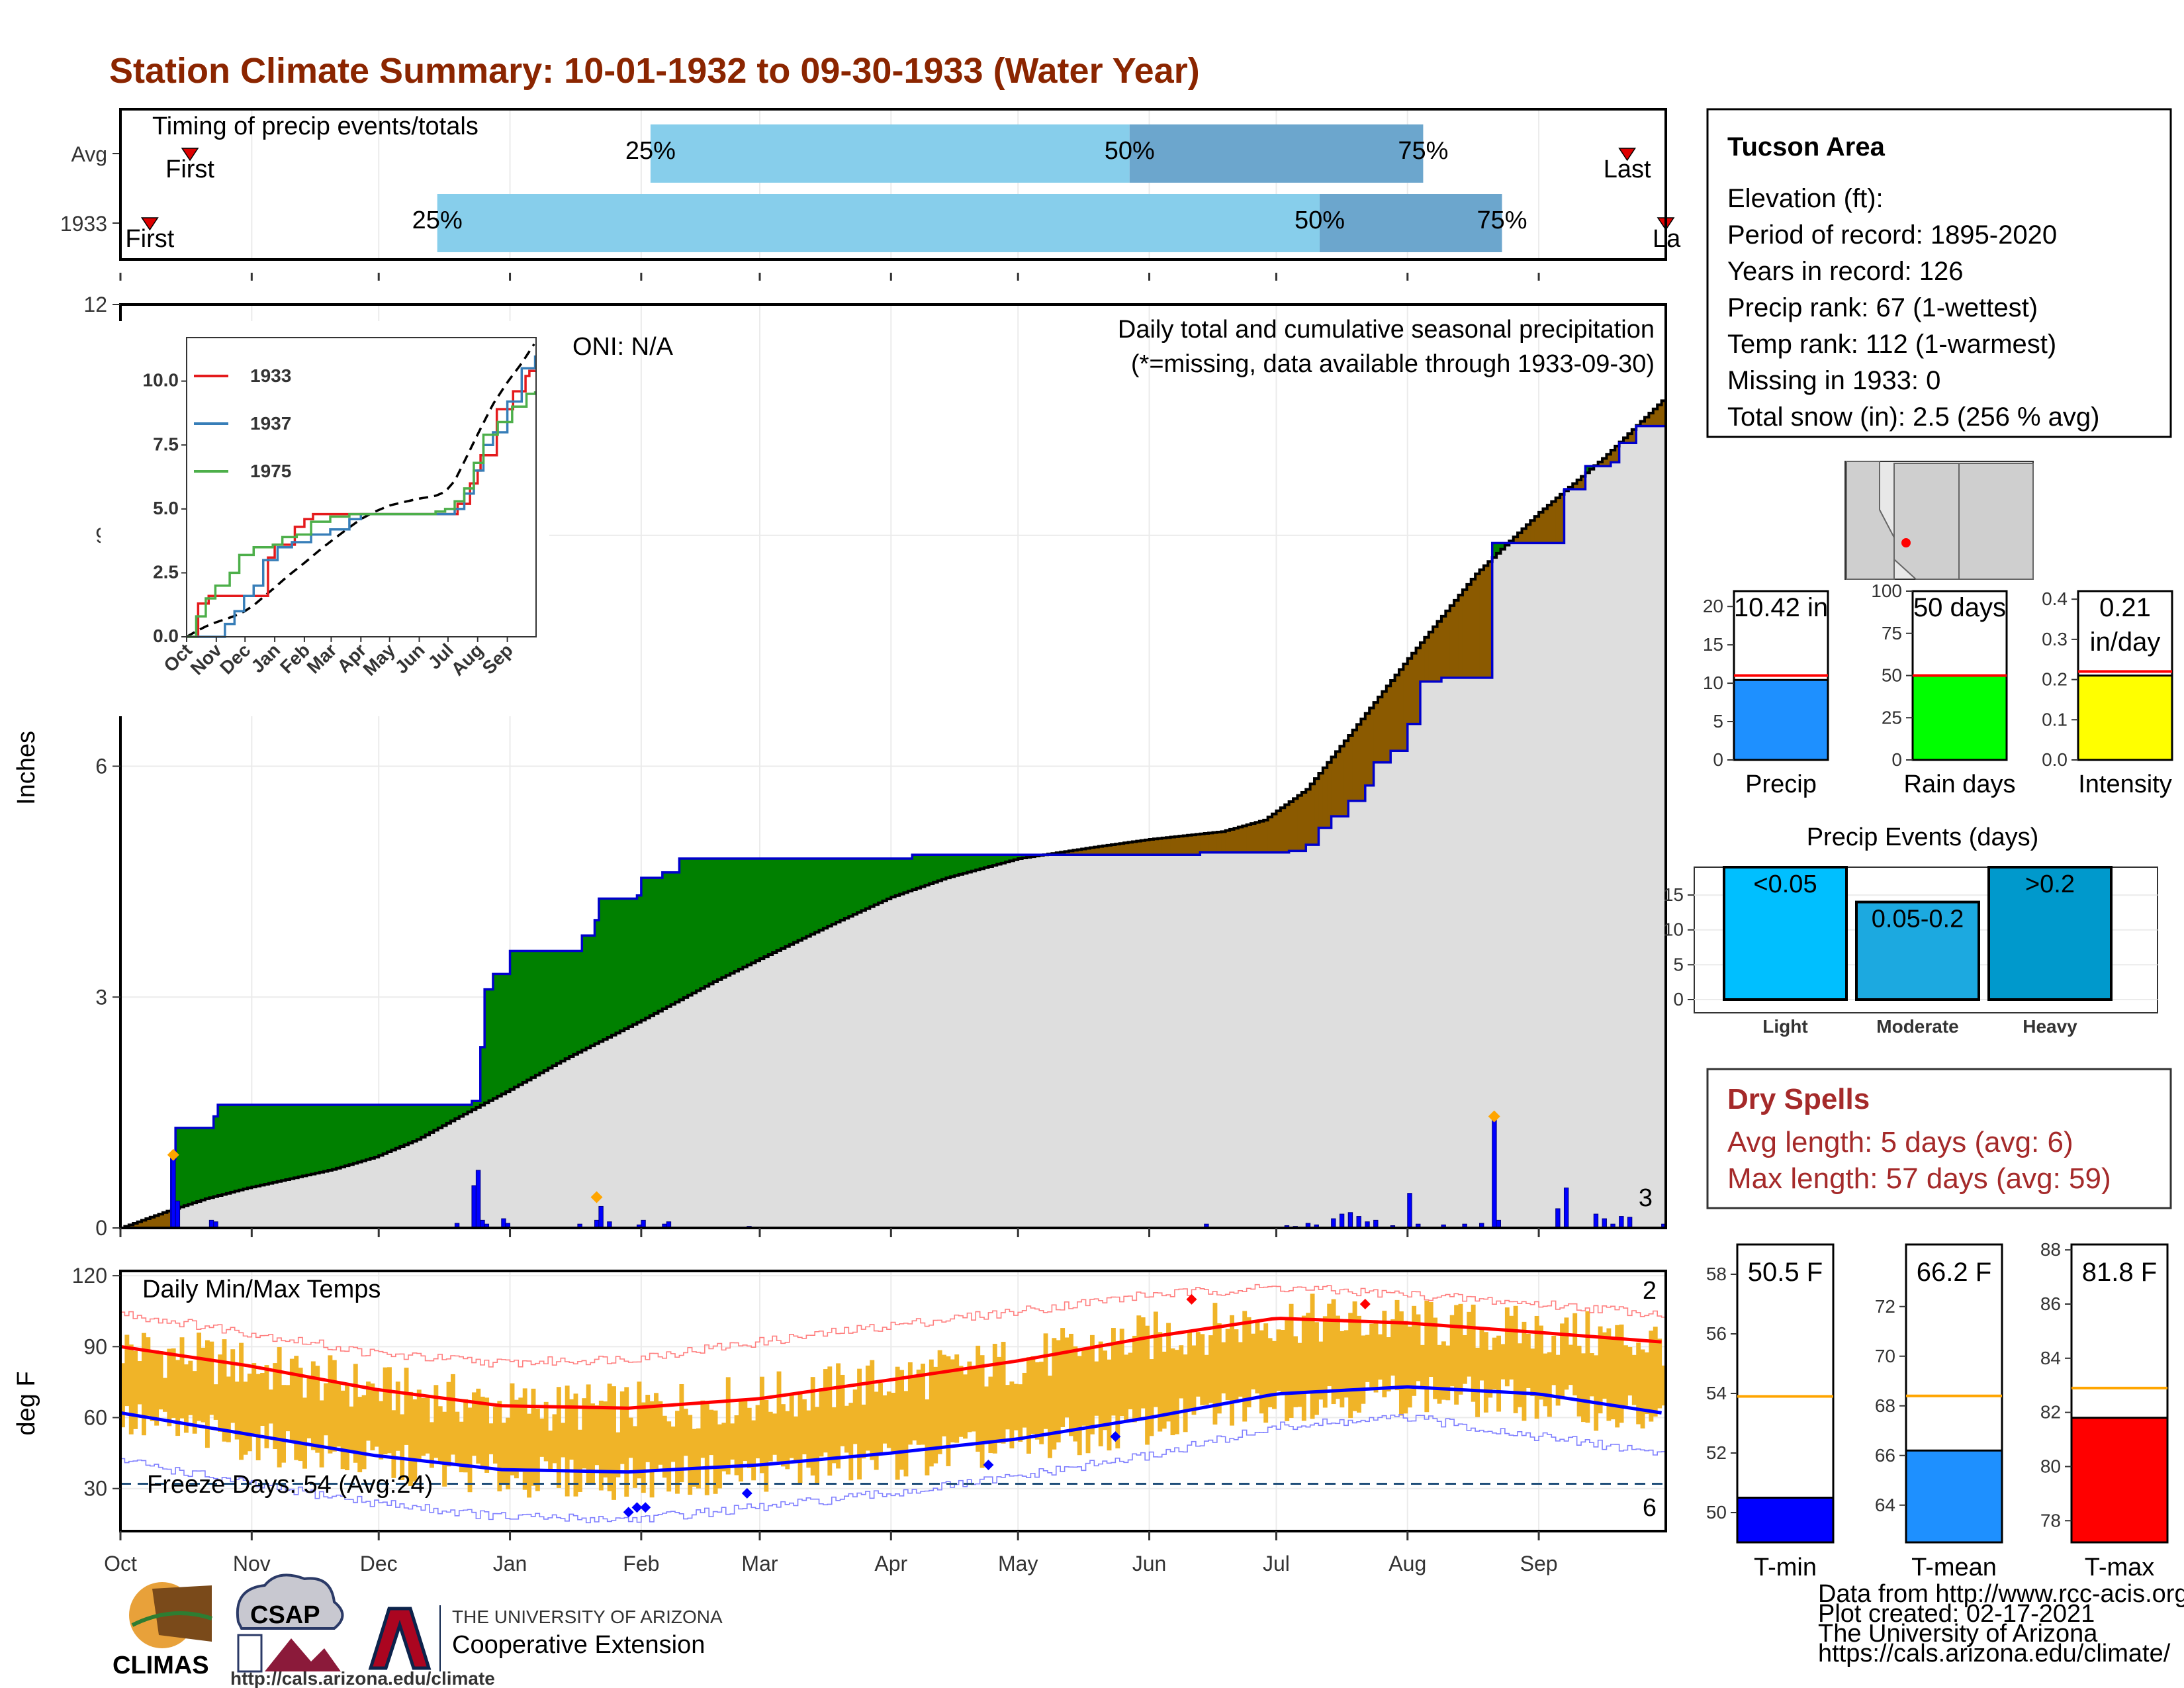 The image size is (2184, 1688). I want to click on events-bar-light, so click(1786, 933).